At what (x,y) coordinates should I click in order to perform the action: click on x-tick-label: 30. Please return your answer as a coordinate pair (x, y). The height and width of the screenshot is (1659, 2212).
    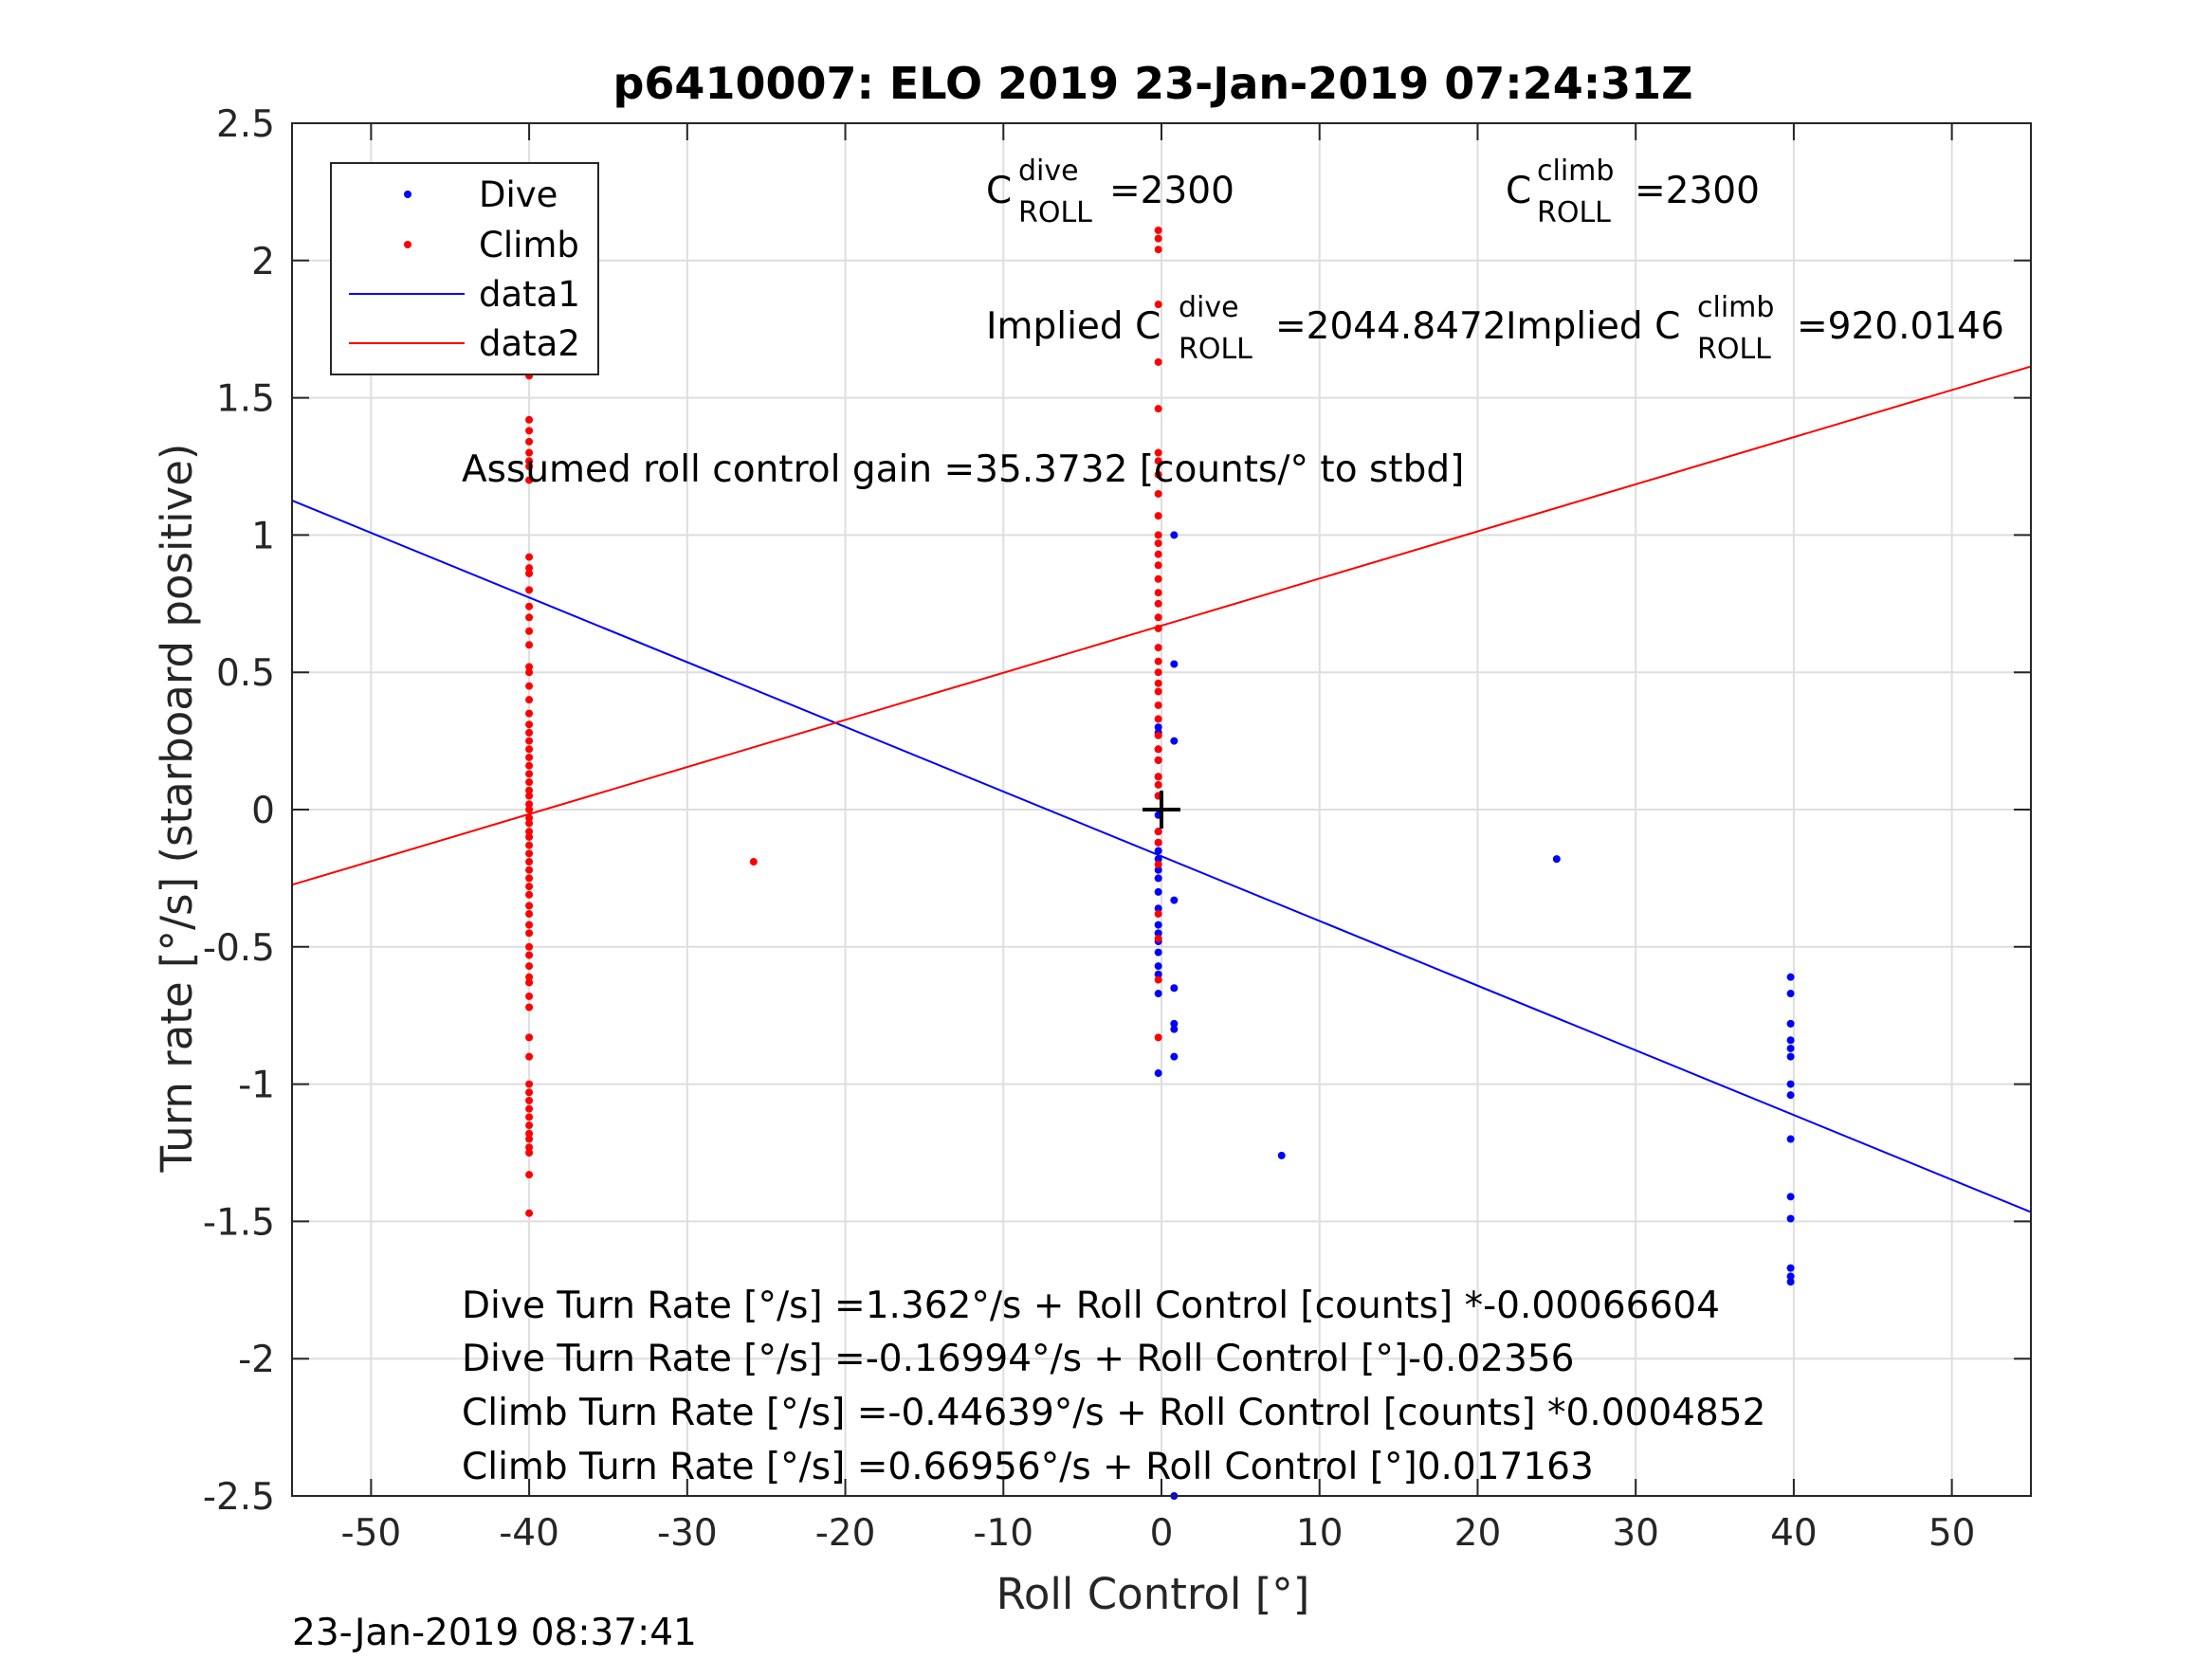
    Looking at the image, I should click on (1635, 1533).